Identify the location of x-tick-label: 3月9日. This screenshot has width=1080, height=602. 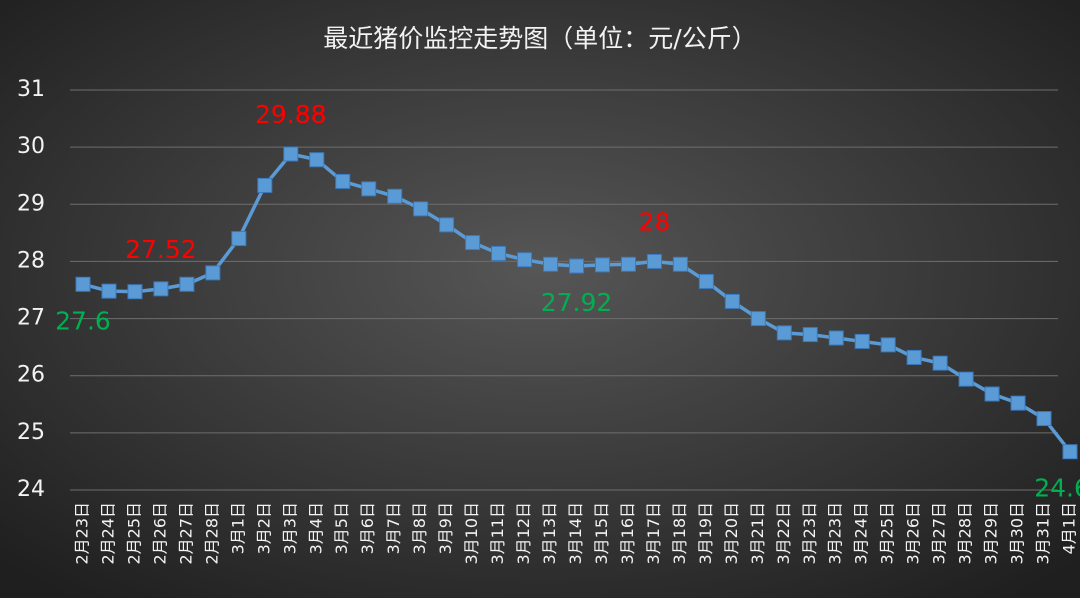
(445, 528).